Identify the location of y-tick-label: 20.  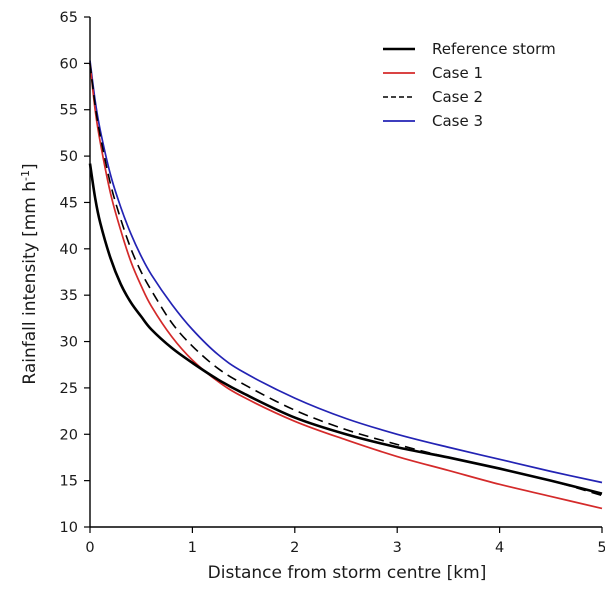
(69, 435).